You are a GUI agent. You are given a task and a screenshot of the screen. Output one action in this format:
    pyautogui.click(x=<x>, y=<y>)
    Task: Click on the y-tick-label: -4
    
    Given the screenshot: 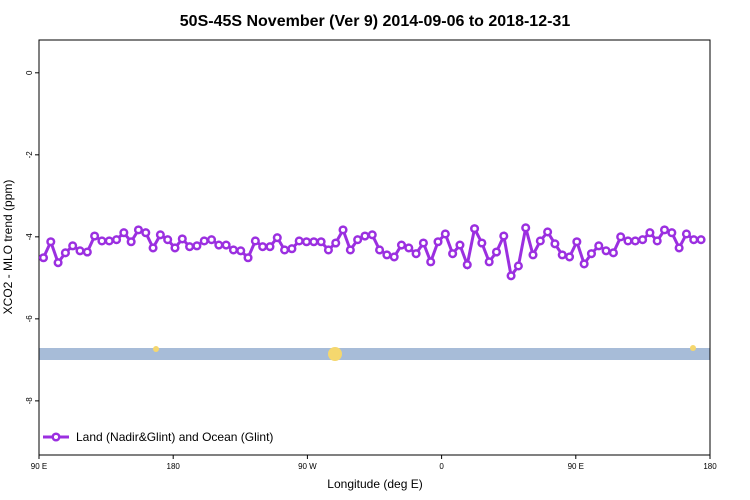 What is the action you would take?
    pyautogui.click(x=29, y=237)
    